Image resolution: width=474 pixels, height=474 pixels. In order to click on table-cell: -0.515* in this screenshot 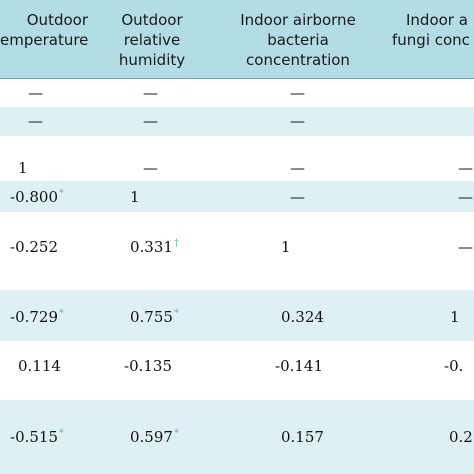, I will do `click(37, 437)`.